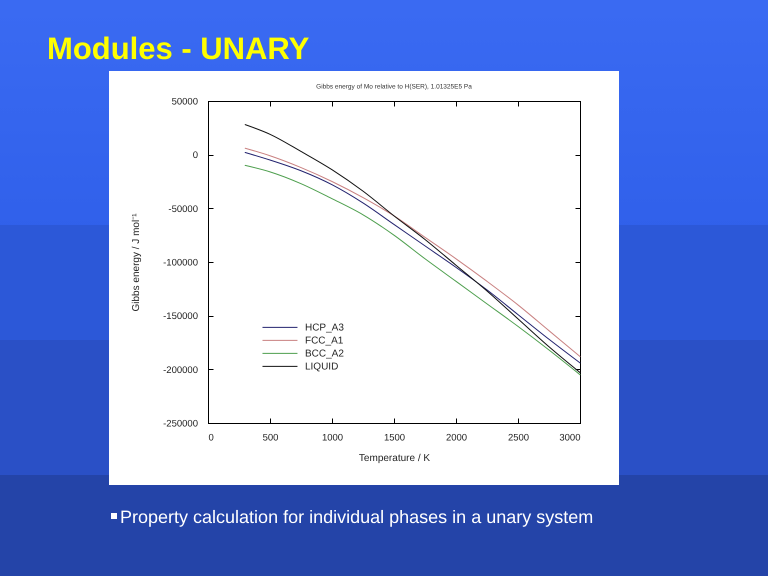 This screenshot has width=768, height=576. What do you see at coordinates (178, 49) in the screenshot?
I see `chart-title: Modules - UNARY` at bounding box center [178, 49].